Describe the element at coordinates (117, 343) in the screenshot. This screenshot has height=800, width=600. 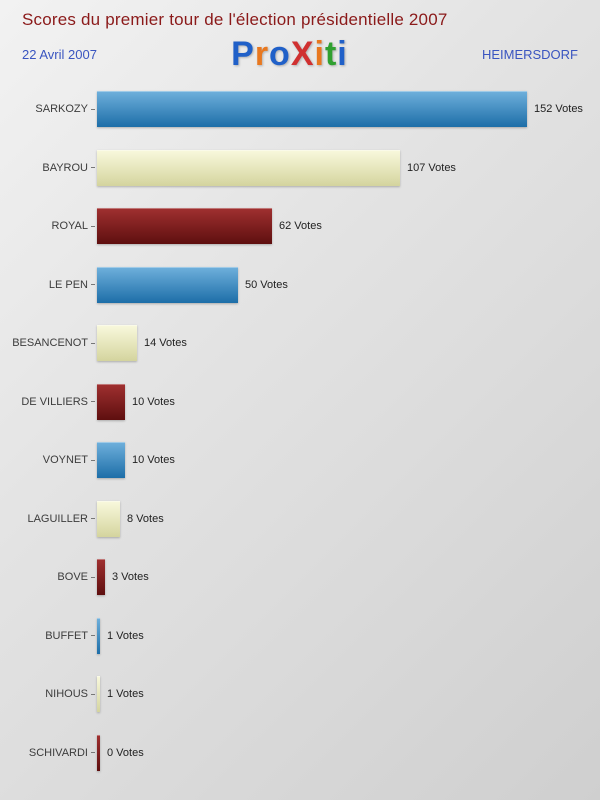
I see `bar-besancenot` at that location.